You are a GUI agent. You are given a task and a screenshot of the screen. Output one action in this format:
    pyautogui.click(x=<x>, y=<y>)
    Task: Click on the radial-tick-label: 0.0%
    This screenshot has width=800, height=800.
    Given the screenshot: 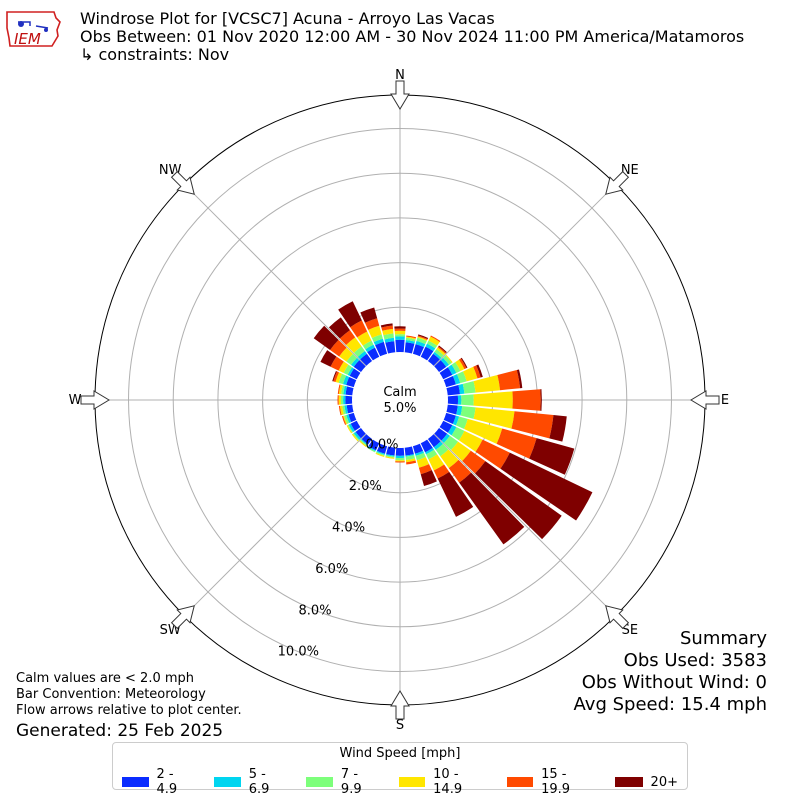 What is the action you would take?
    pyautogui.click(x=382, y=445)
    